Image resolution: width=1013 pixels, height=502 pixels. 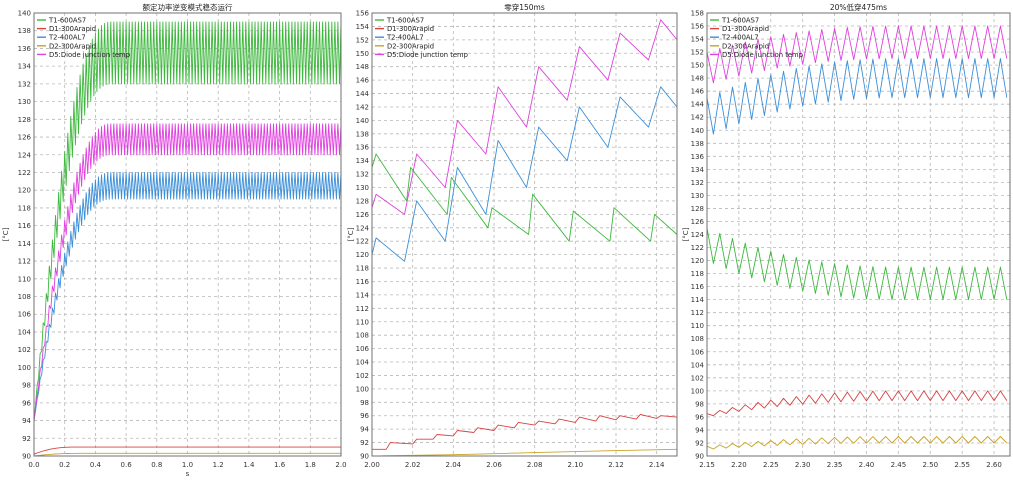 I want to click on y-tick-label: 94, so click(x=699, y=430).